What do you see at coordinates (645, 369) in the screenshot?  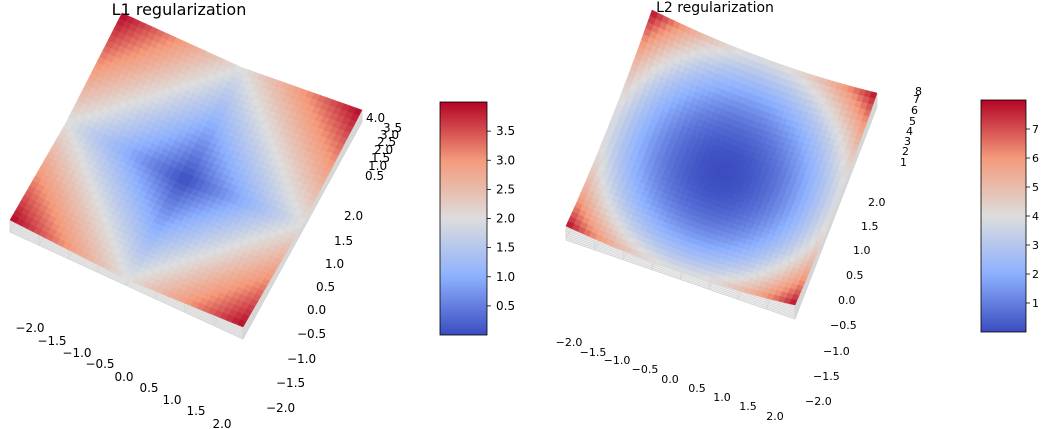 I see `l2-x-tick-3: −0.5` at bounding box center [645, 369].